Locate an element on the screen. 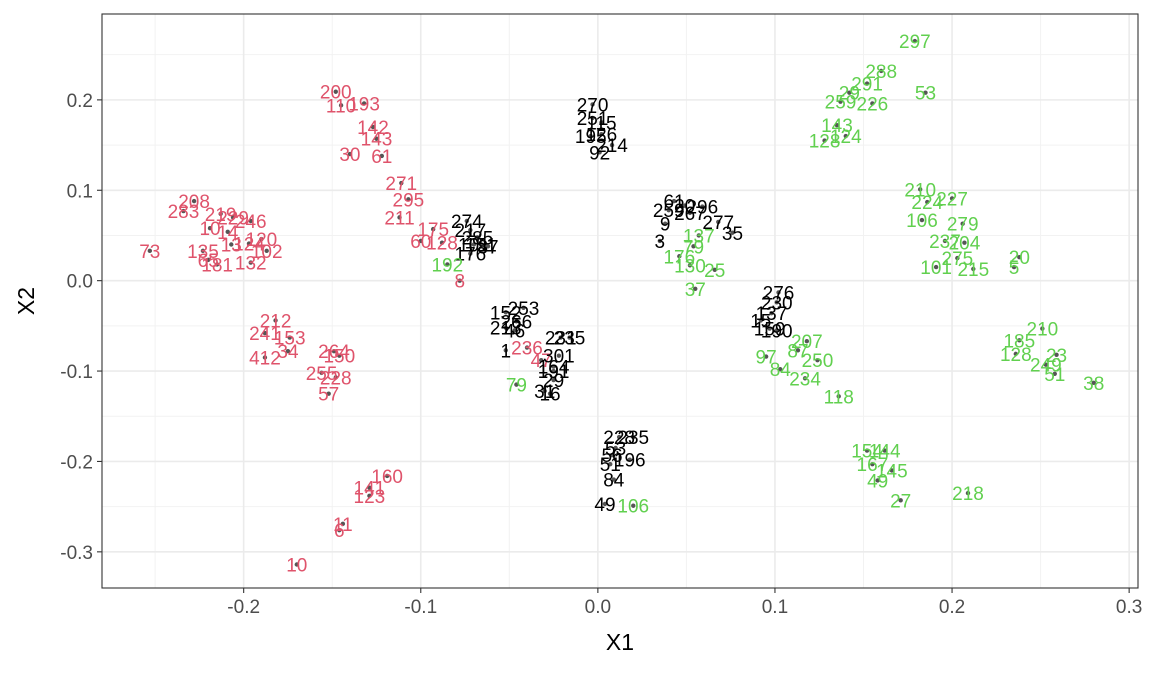 The width and height of the screenshot is (1152, 677). point-label: 196 is located at coordinates (630, 461).